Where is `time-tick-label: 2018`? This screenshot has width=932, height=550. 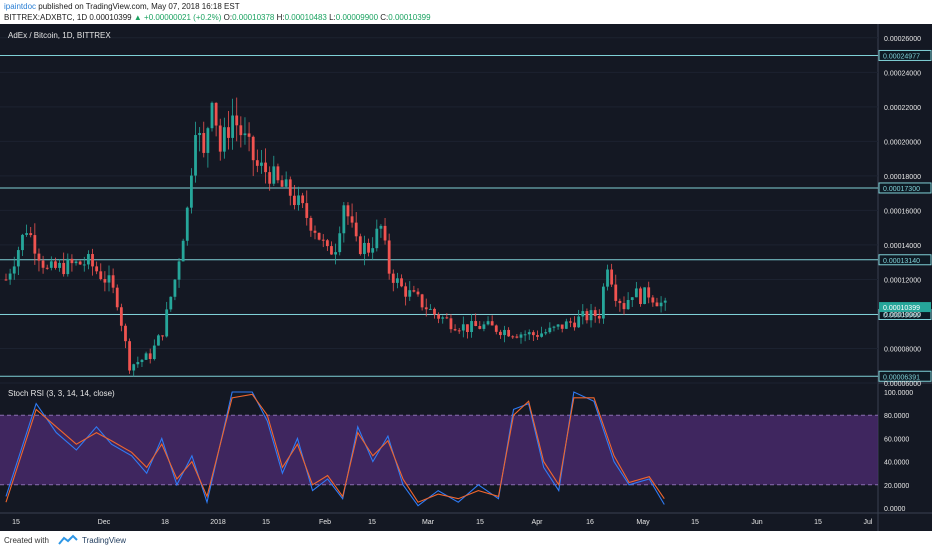
time-tick-label: 2018 is located at coordinates (218, 522).